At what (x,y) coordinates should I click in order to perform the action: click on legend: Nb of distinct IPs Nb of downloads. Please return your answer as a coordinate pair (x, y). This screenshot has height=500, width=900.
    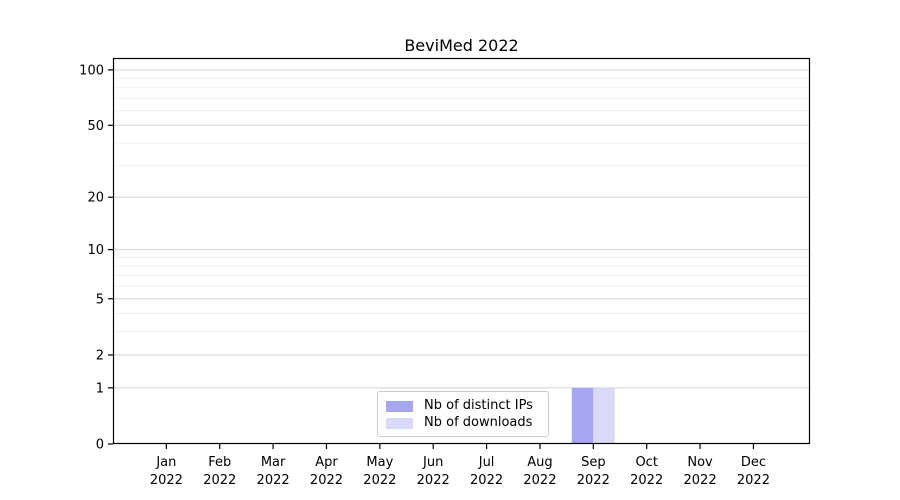
    Looking at the image, I should click on (463, 414).